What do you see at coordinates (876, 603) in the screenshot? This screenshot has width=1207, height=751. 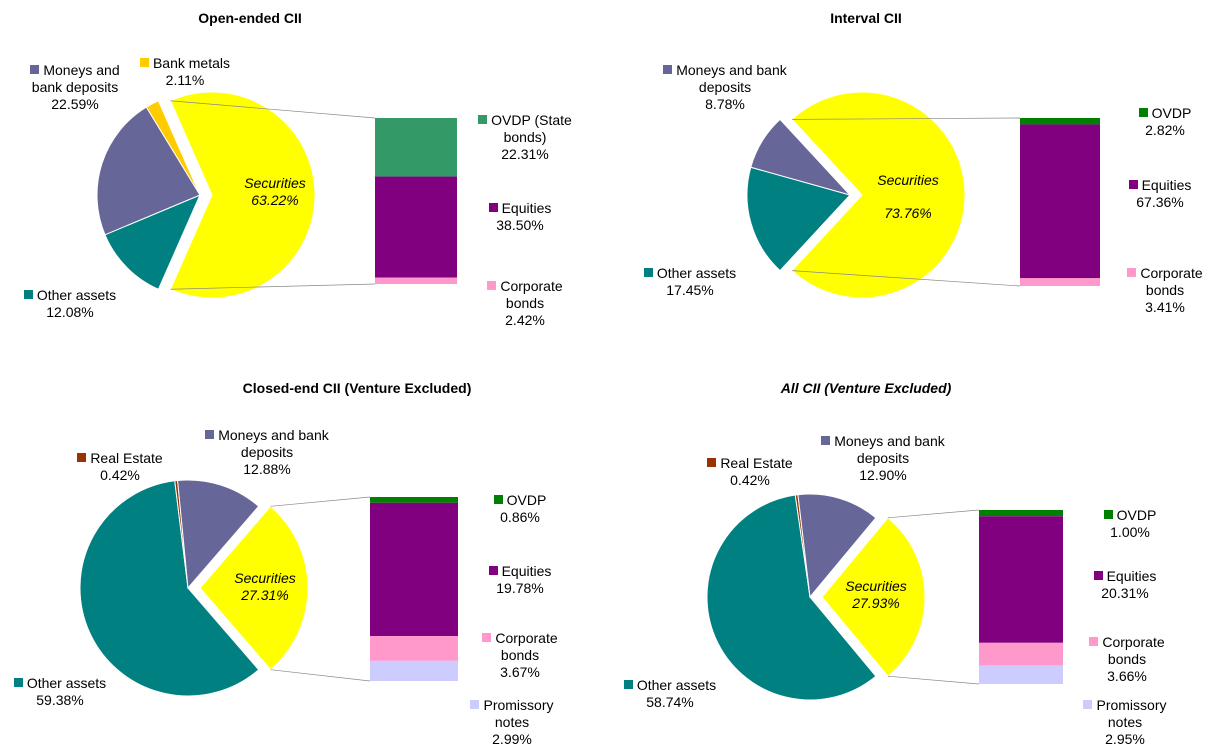 I see `slice-value: 27.93%` at bounding box center [876, 603].